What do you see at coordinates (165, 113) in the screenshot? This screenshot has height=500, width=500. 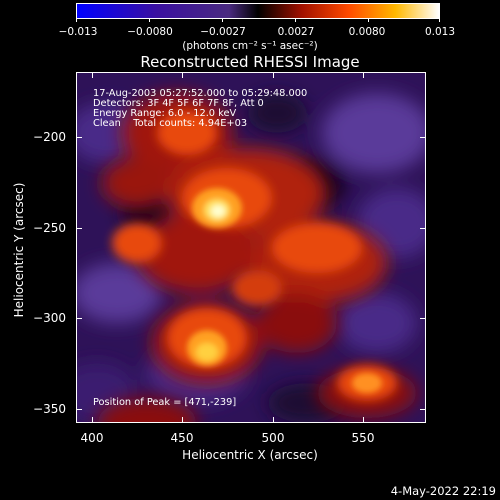 I see `energy-range: Energy Range: 6.0 - 12.0 keV` at bounding box center [165, 113].